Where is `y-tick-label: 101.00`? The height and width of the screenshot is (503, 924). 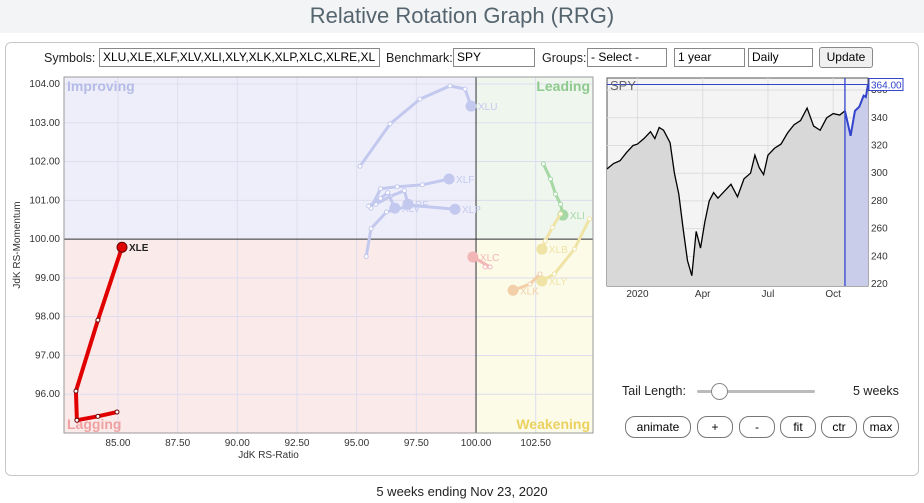
y-tick-label: 101.00 is located at coordinates (44, 200).